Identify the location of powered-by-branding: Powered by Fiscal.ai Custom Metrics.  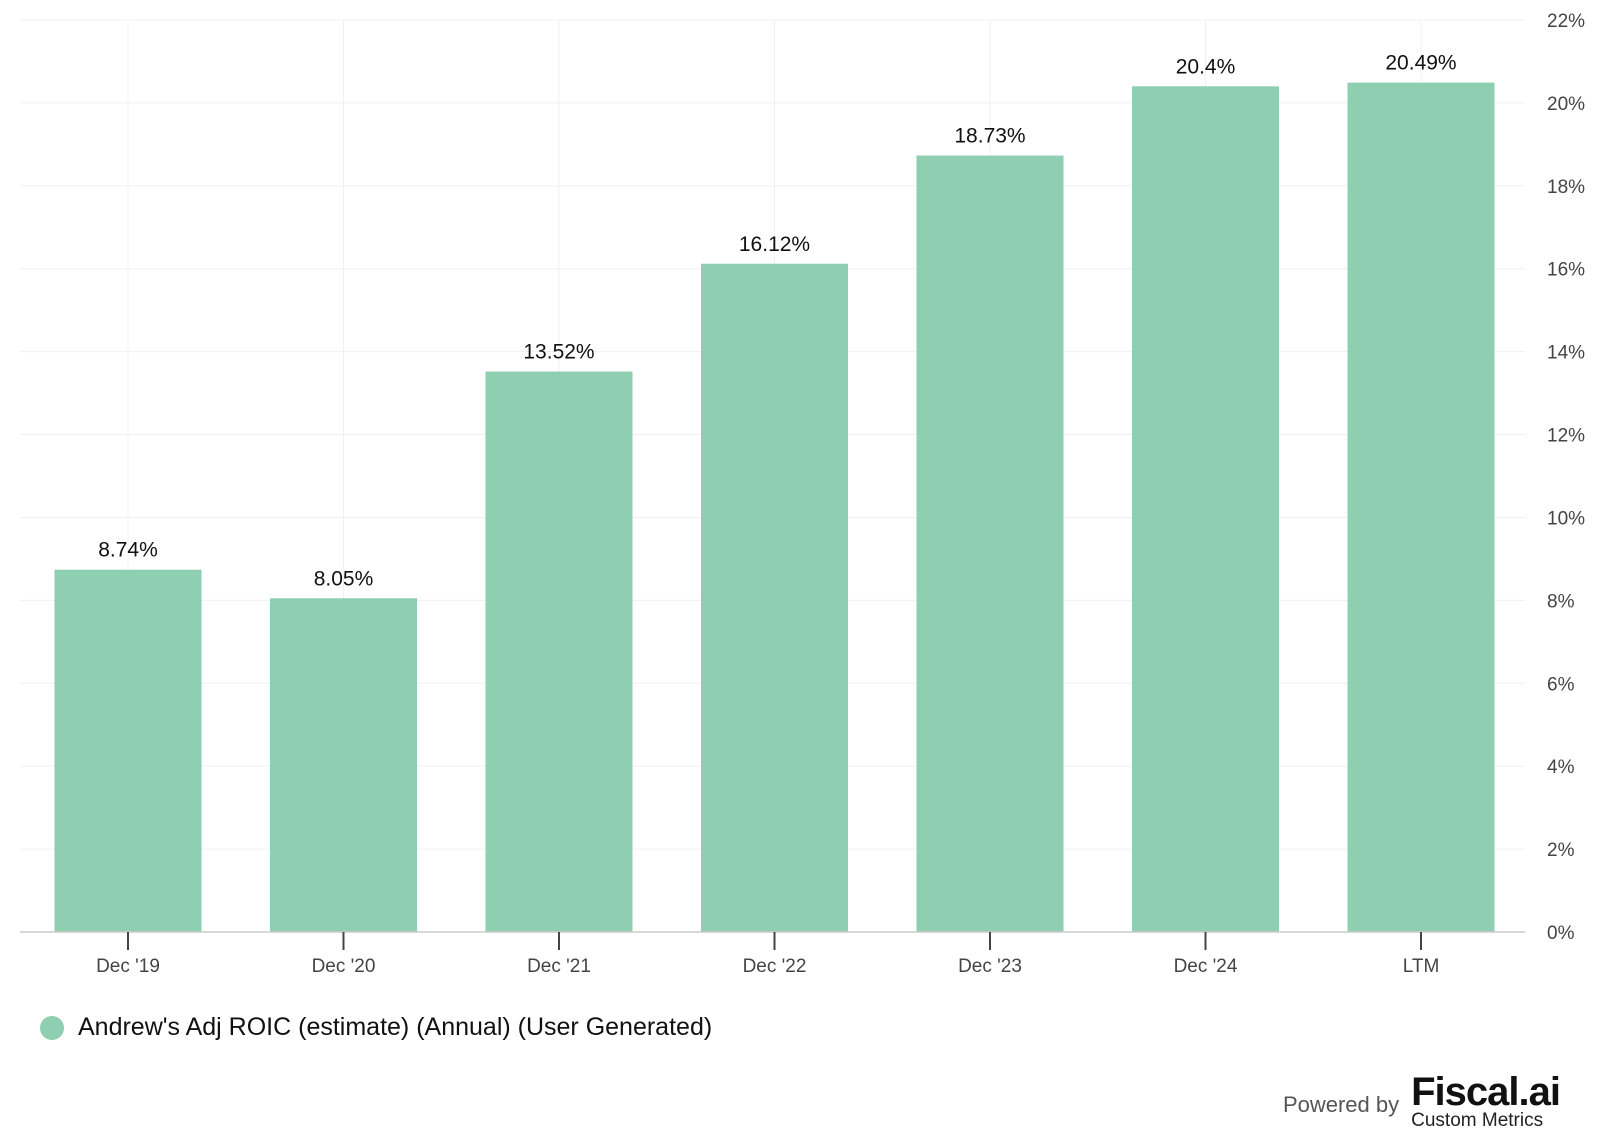
(1421, 1101).